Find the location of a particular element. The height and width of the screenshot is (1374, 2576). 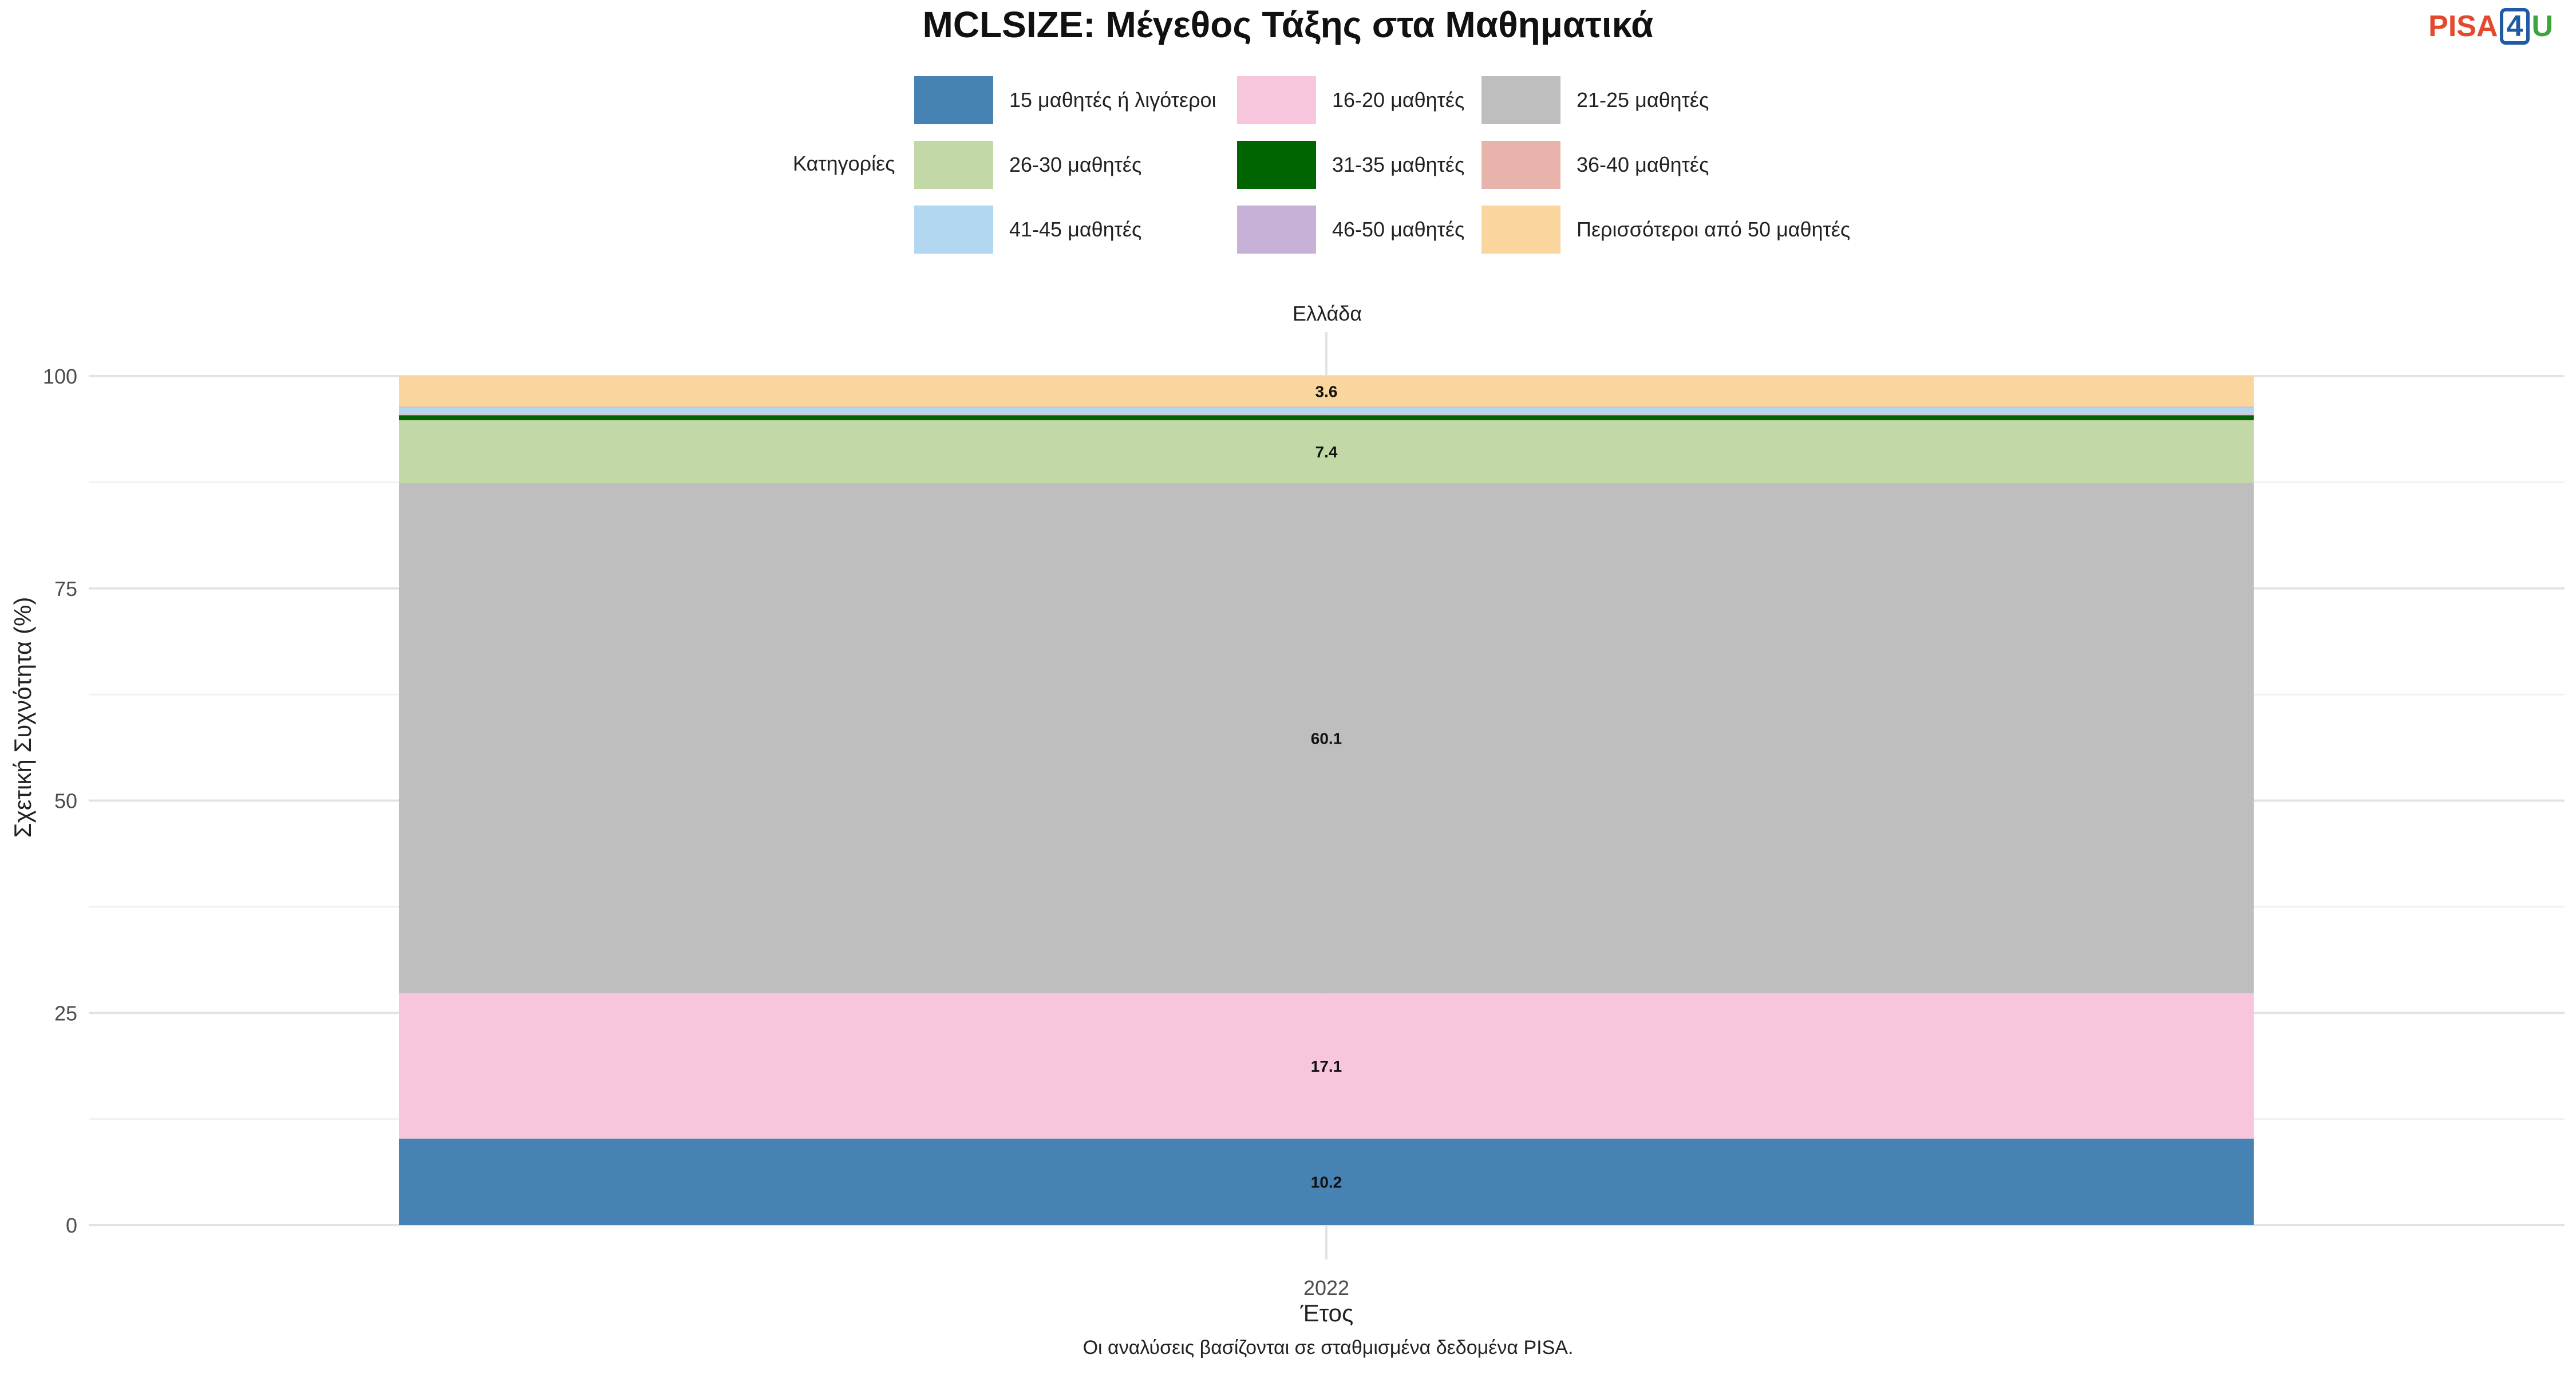

legend-label: 15 μαθητές ή λιγότεροι is located at coordinates (1112, 100).